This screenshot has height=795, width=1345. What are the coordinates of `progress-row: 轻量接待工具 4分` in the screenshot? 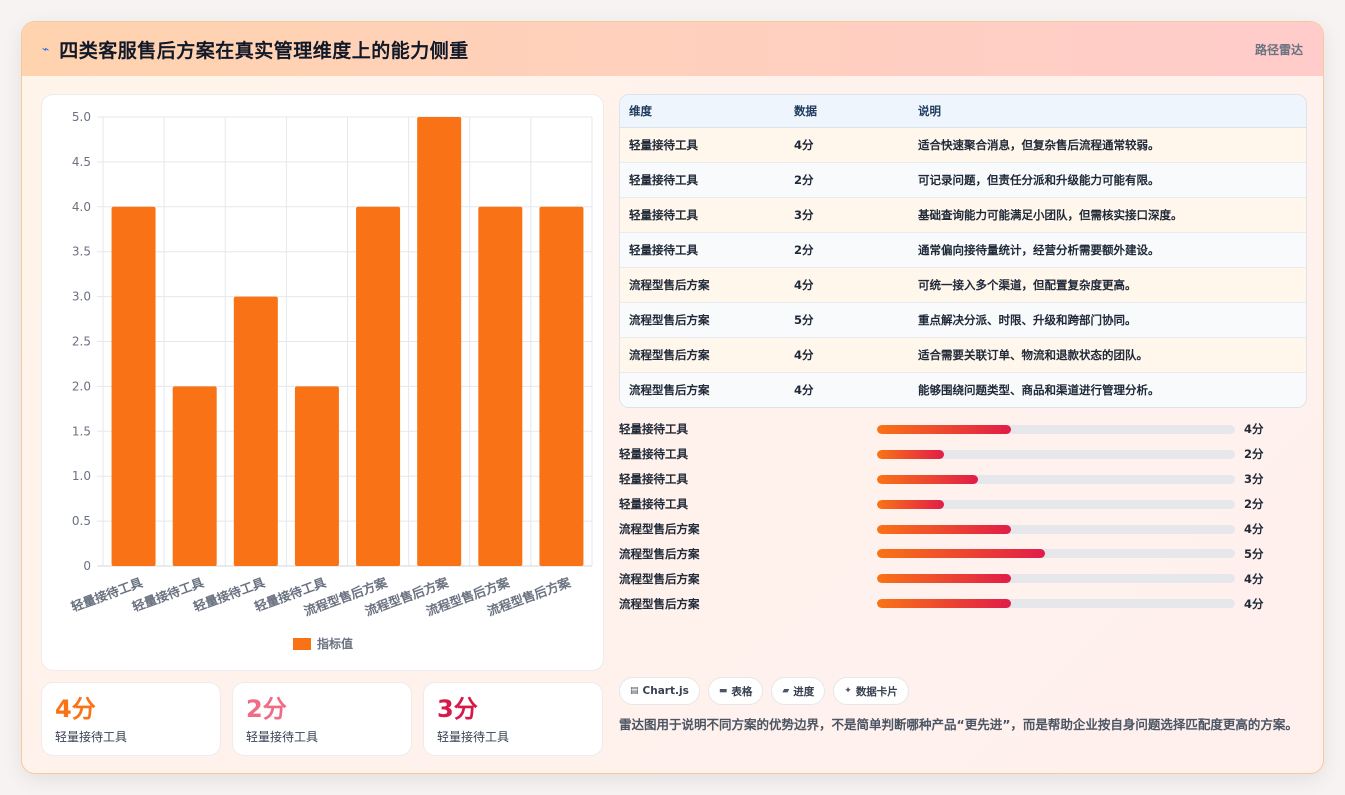 It's located at (963, 429).